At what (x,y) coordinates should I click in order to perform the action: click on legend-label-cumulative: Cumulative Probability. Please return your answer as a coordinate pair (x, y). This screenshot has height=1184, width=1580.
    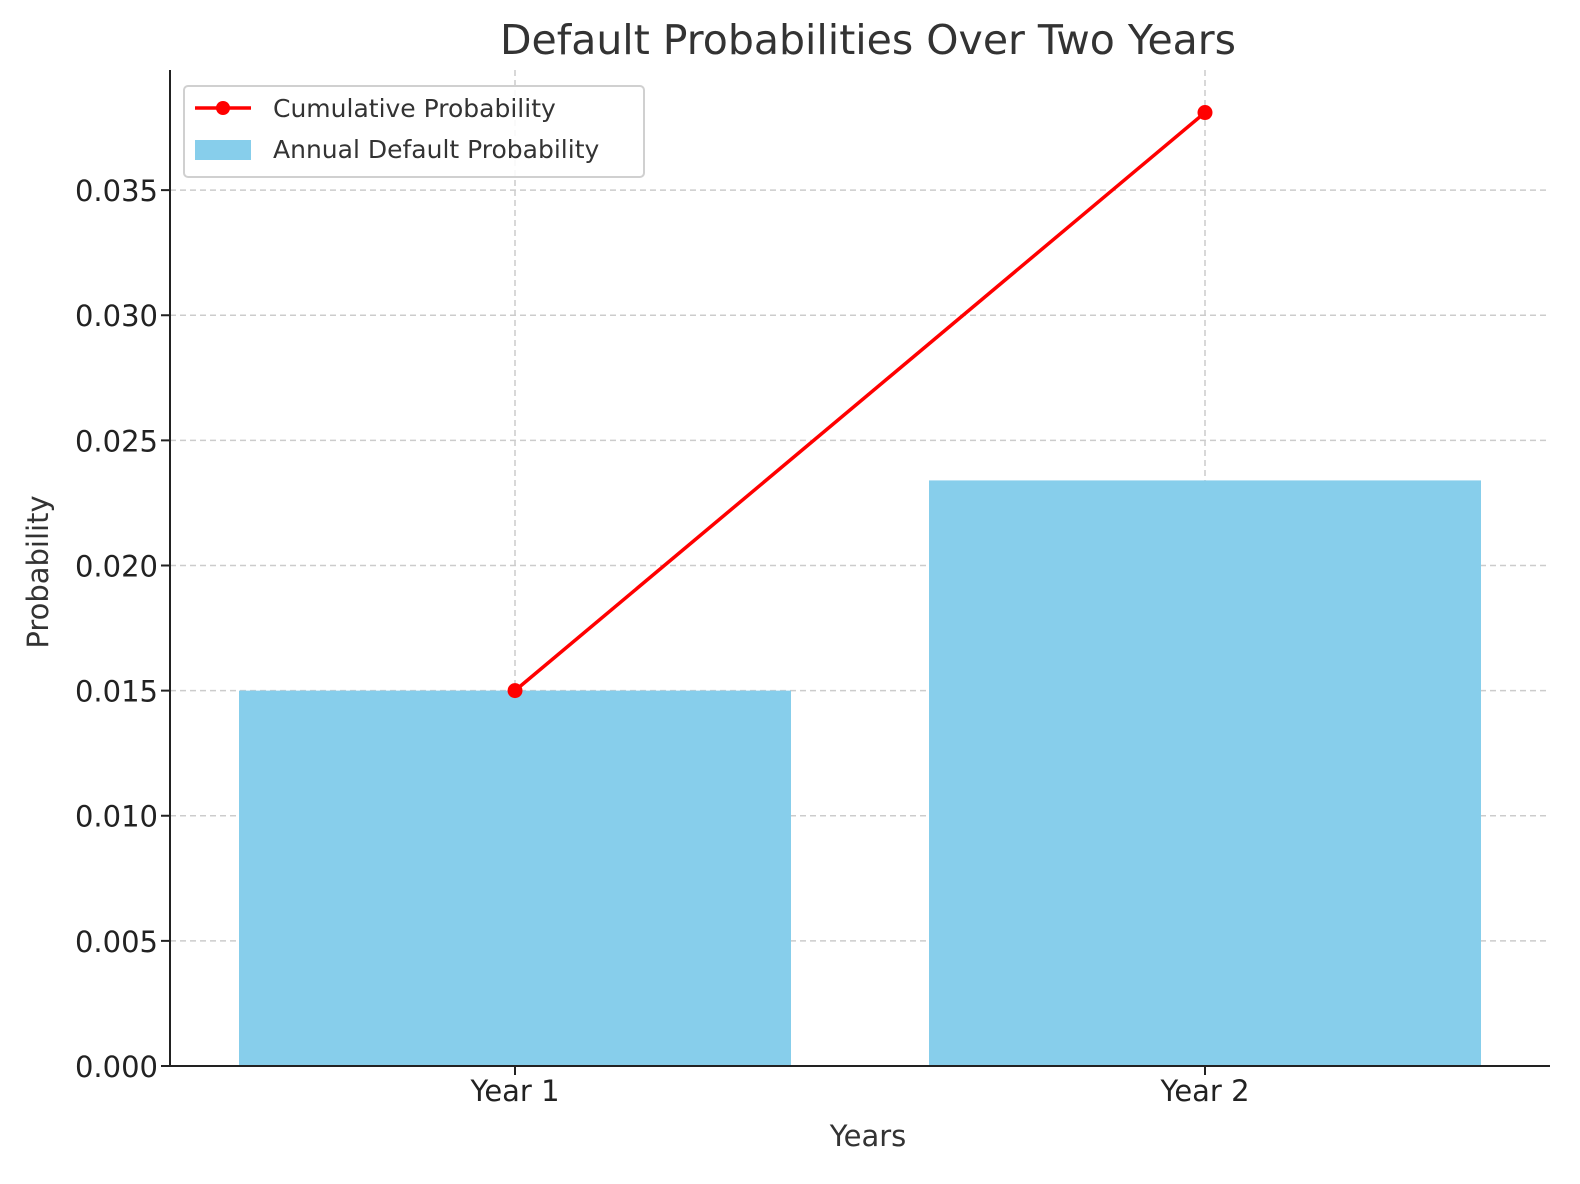
    Looking at the image, I should click on (414, 108).